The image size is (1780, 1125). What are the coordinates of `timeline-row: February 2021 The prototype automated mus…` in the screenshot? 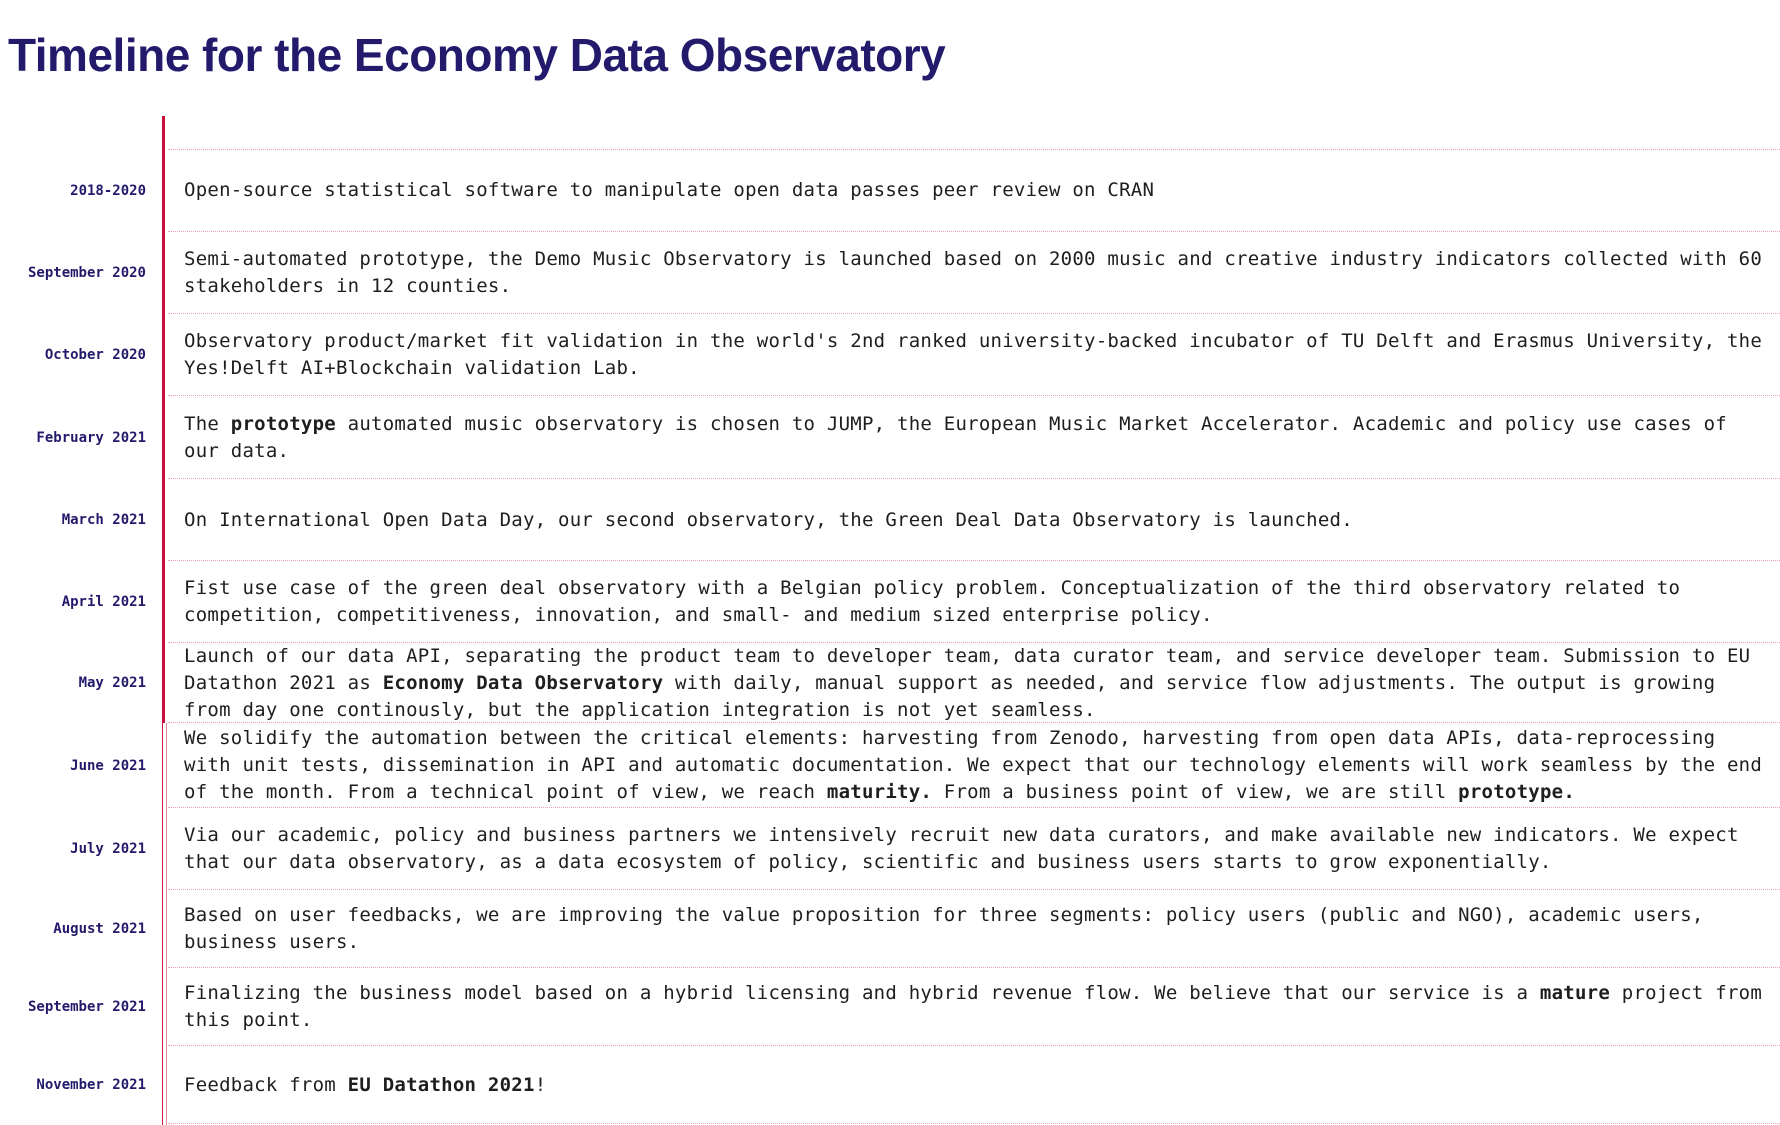 It's located at (890, 437).